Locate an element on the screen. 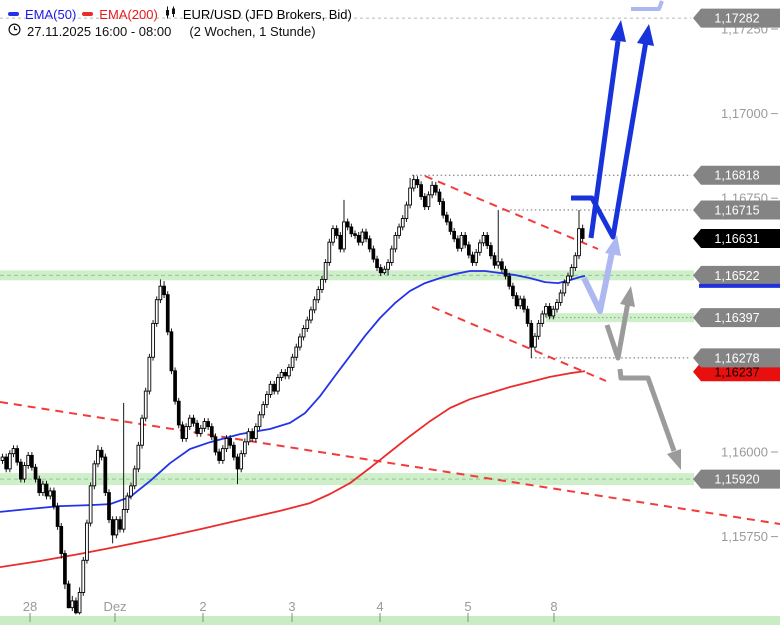 This screenshot has width=780, height=625. period-label: 27.11.2025 16:00 - 08:00 is located at coordinates (99, 31).